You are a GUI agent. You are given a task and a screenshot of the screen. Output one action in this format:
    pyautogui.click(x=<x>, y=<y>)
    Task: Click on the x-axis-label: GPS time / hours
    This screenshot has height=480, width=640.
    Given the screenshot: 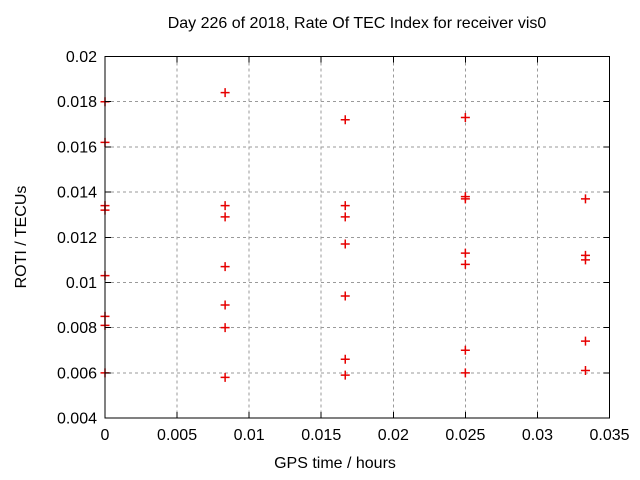 What is the action you would take?
    pyautogui.click(x=335, y=463)
    